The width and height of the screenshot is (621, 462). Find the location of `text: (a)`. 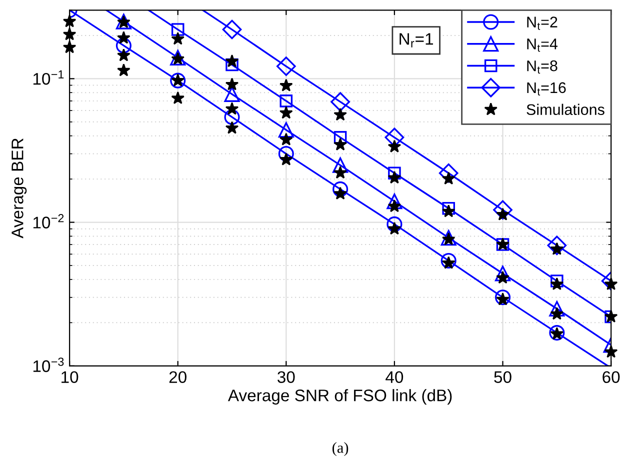

text: (a) is located at coordinates (340, 449).